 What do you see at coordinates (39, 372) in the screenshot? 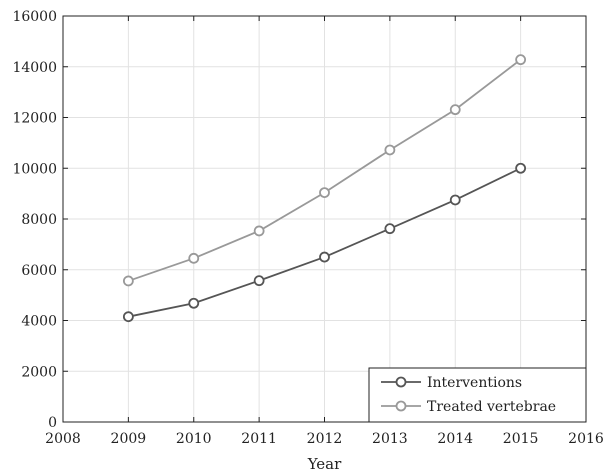
I see `y-tick-label: 2000` at bounding box center [39, 372].